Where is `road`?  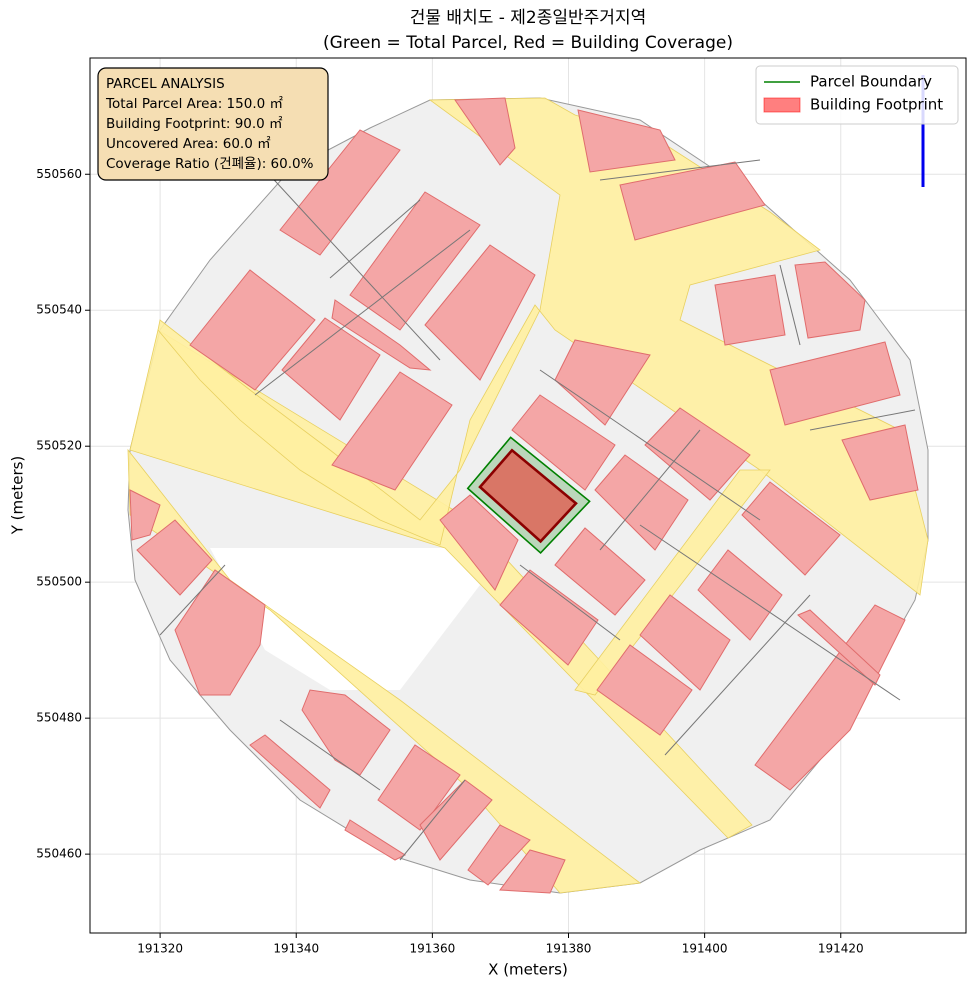
road is located at coordinates (672, 582).